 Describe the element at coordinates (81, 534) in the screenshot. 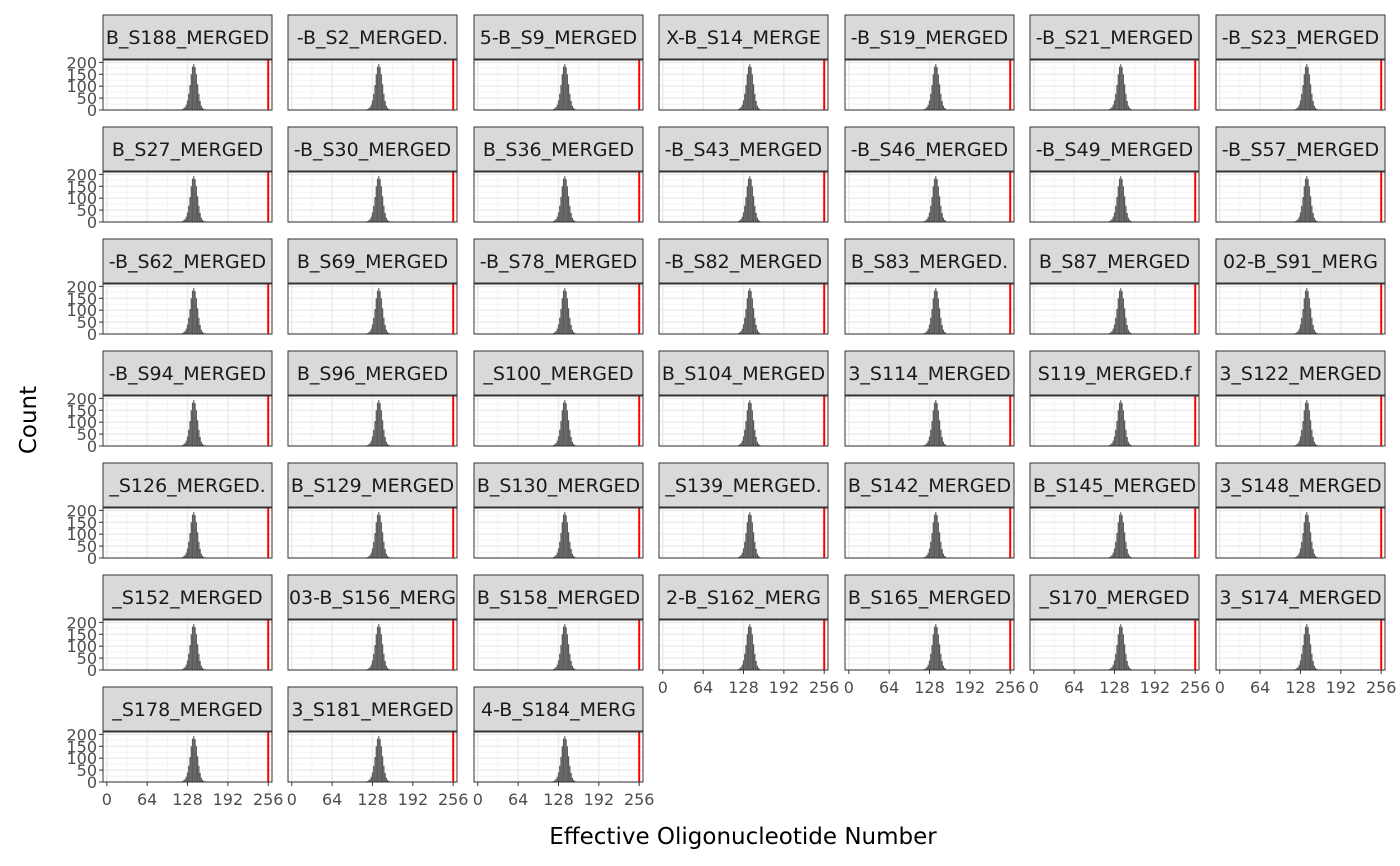

I see `y-tick-label: 100` at that location.